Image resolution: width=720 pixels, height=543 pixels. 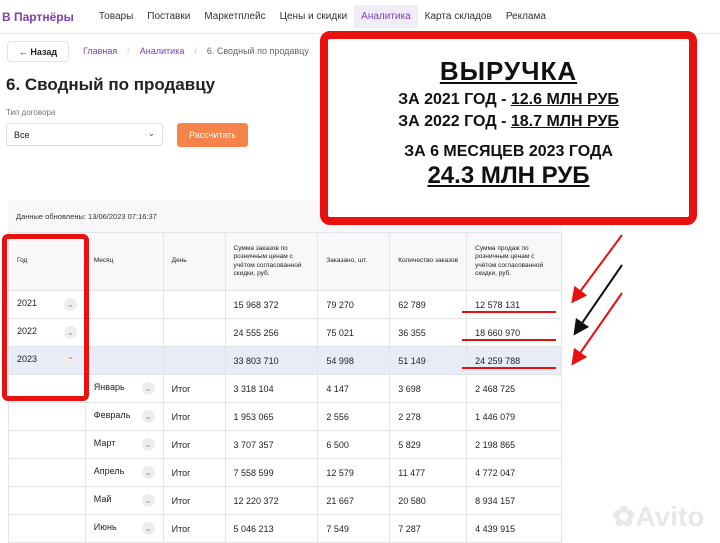 I want to click on table-cell: 4 147, so click(x=354, y=388).